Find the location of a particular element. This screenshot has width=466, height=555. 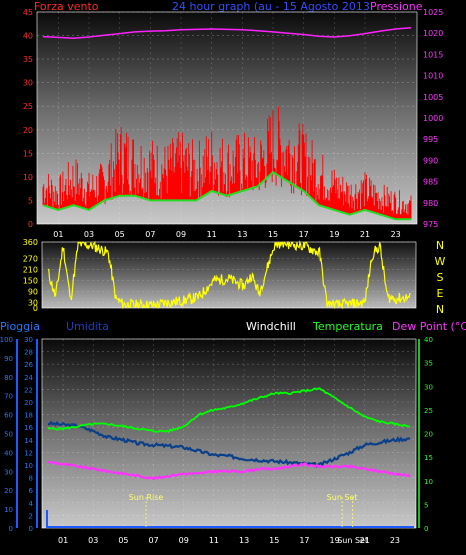

temperature-tick-label: 20 is located at coordinates (428, 435).